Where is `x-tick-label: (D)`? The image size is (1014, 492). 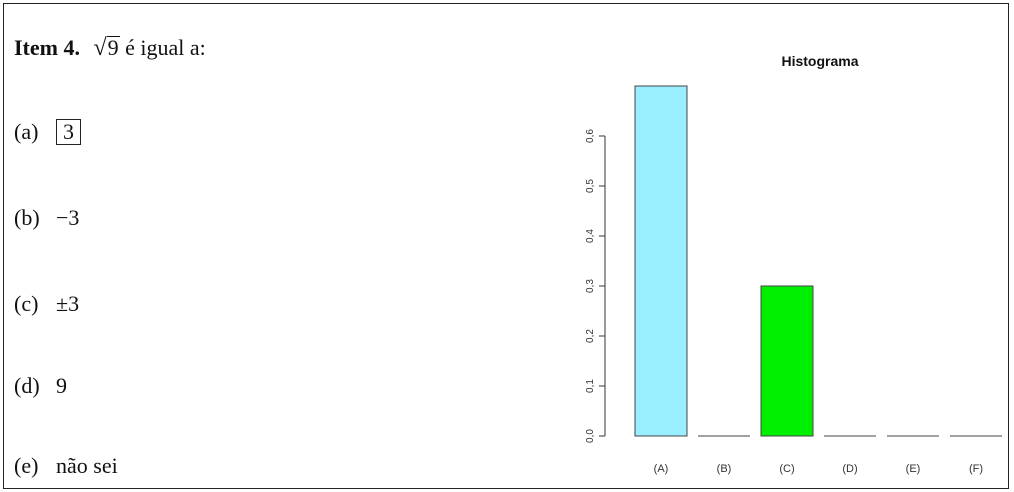 x-tick-label: (D) is located at coordinates (849, 469).